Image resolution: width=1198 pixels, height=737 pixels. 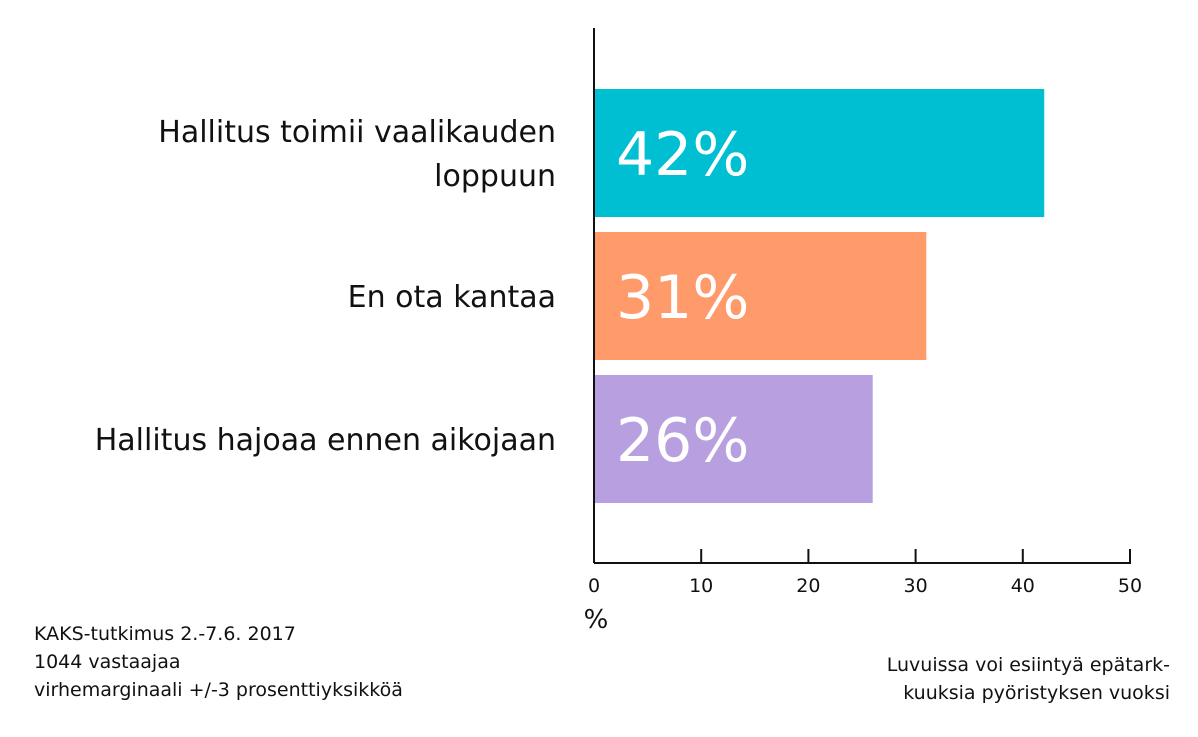 What do you see at coordinates (1028, 665) in the screenshot?
I see `rounding-note-line-1: Luvuissa voi esiintyä epätark-` at bounding box center [1028, 665].